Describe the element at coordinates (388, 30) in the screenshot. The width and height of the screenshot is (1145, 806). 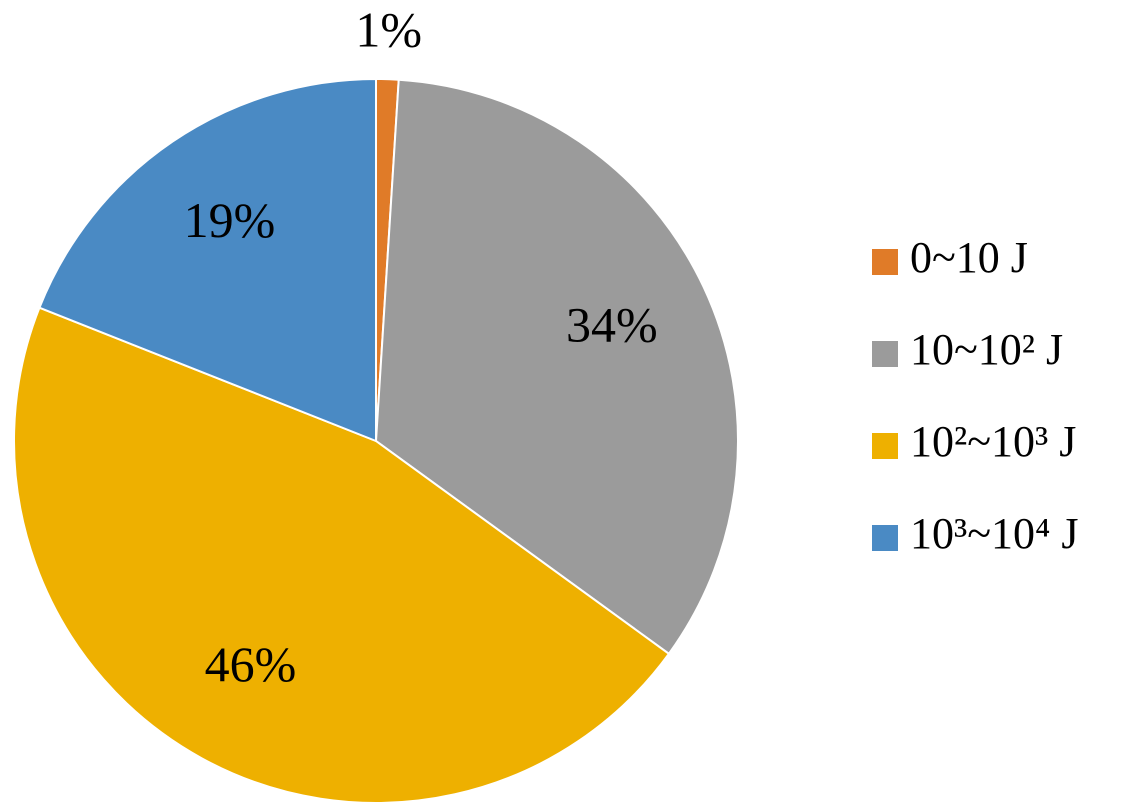
I see `data-label: 1%` at that location.